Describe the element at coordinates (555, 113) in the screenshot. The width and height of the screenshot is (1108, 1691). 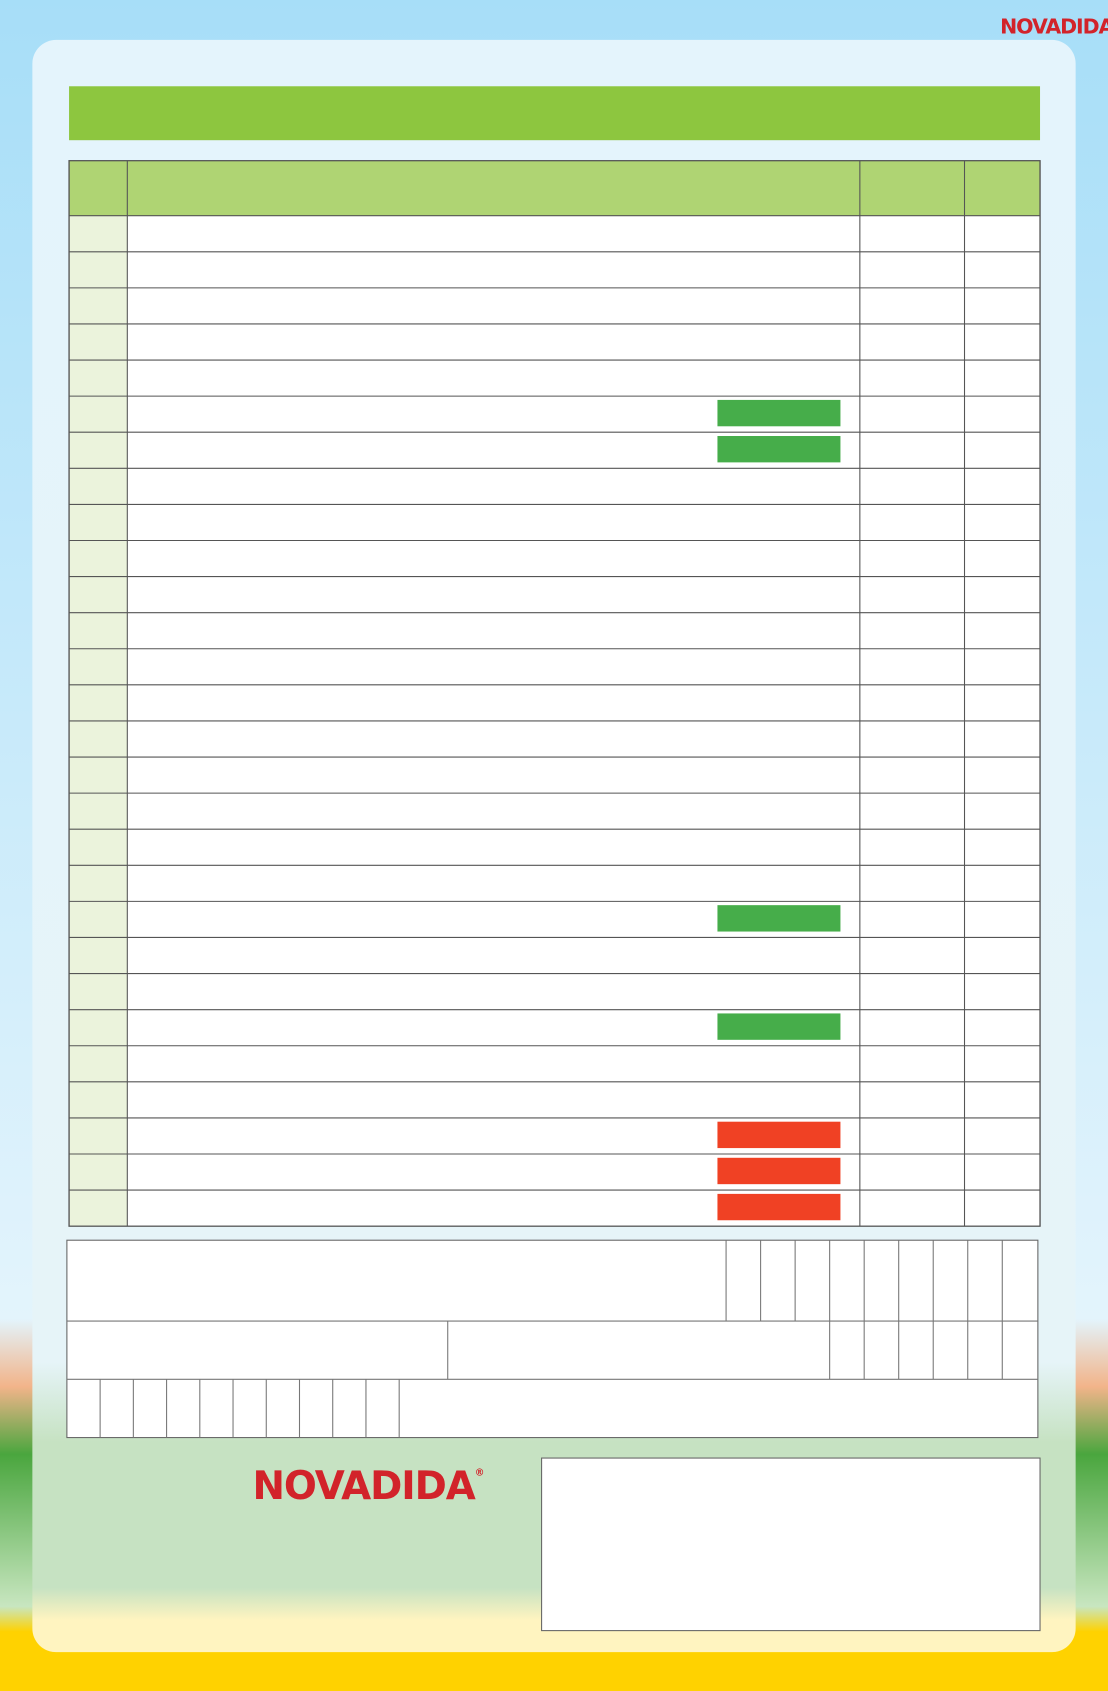
I see `title-bar` at that location.